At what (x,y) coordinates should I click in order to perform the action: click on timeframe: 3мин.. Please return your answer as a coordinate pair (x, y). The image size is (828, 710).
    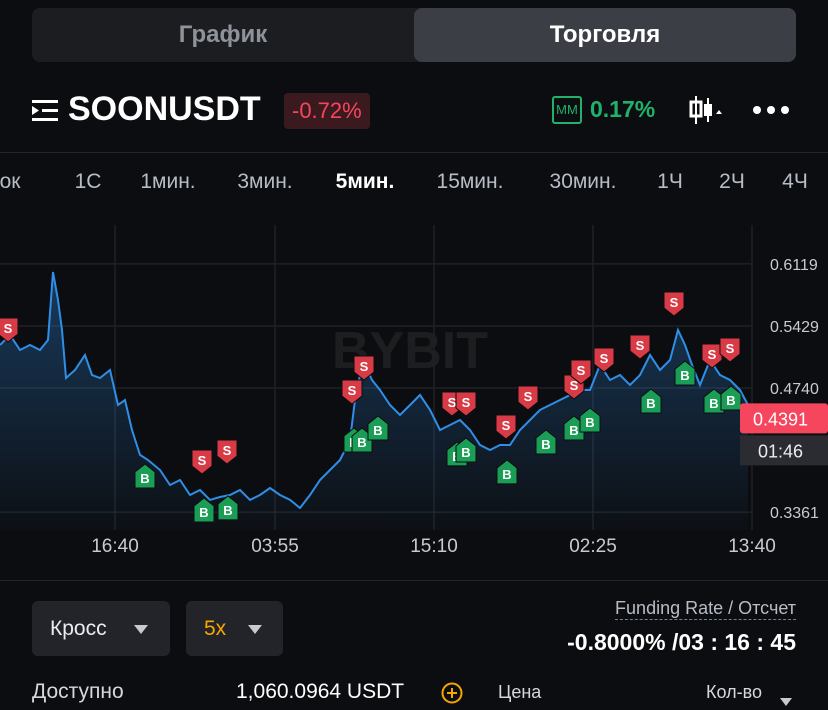
    Looking at the image, I should click on (265, 181).